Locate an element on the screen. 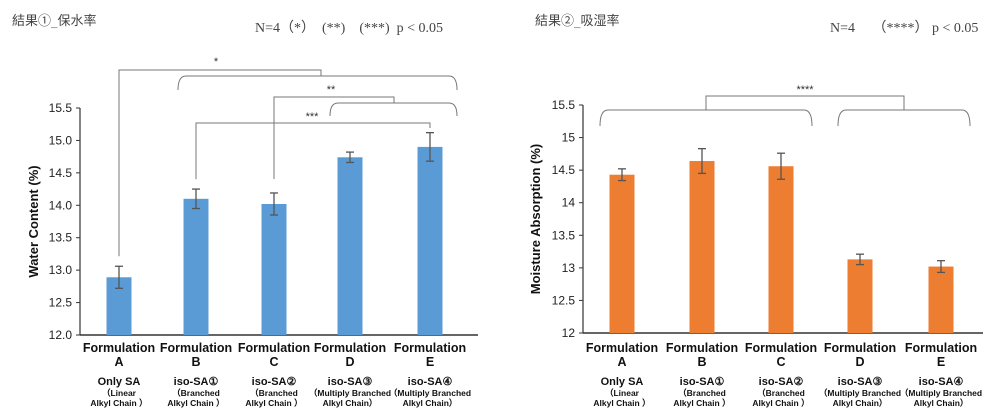  significance-label: * is located at coordinates (216, 62).